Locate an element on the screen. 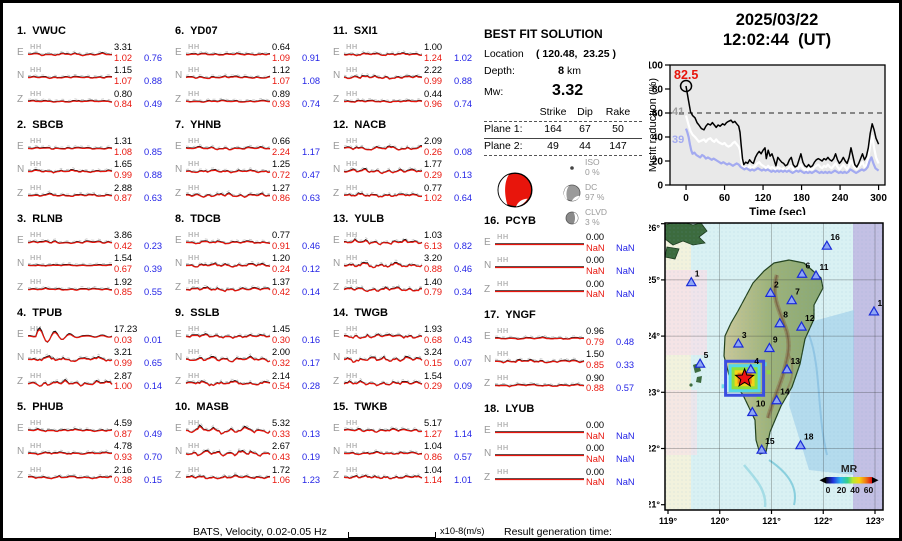 Image resolution: width=902 pixels, height=541 pixels. misfit1-value: 0.67 is located at coordinates (123, 269).